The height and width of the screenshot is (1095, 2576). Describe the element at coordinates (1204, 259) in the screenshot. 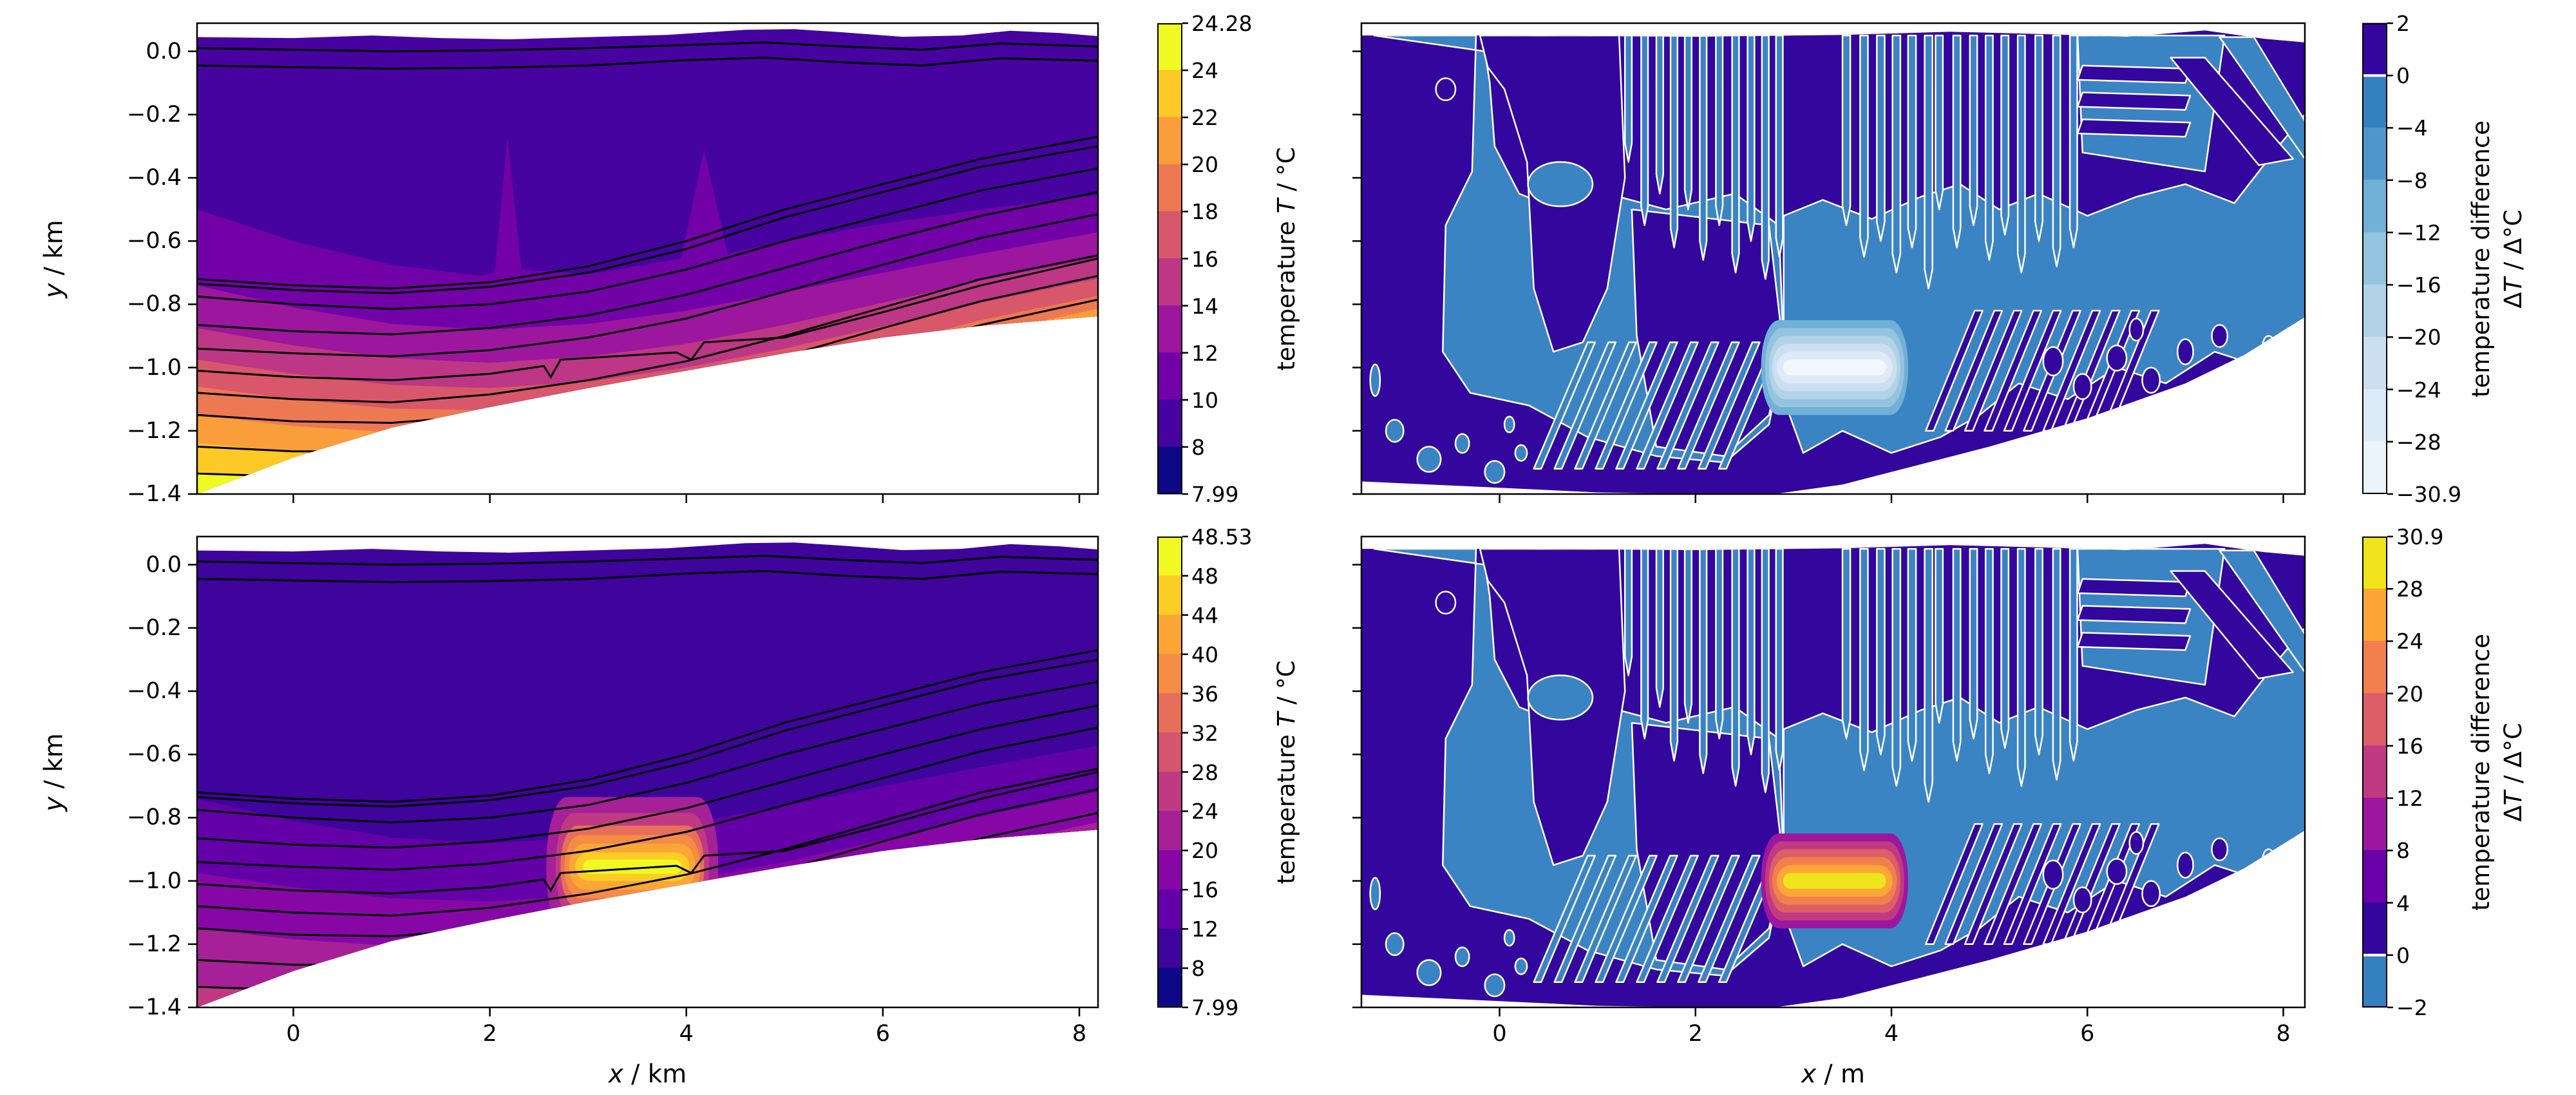

I see `colorbar-tick-label: 16` at that location.